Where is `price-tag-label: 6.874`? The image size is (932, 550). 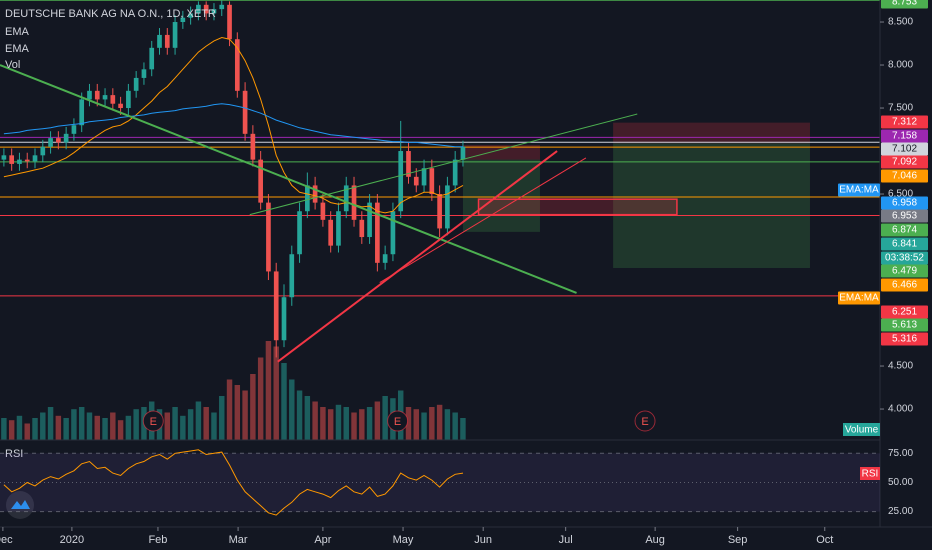 price-tag-label: 6.874 is located at coordinates (904, 230).